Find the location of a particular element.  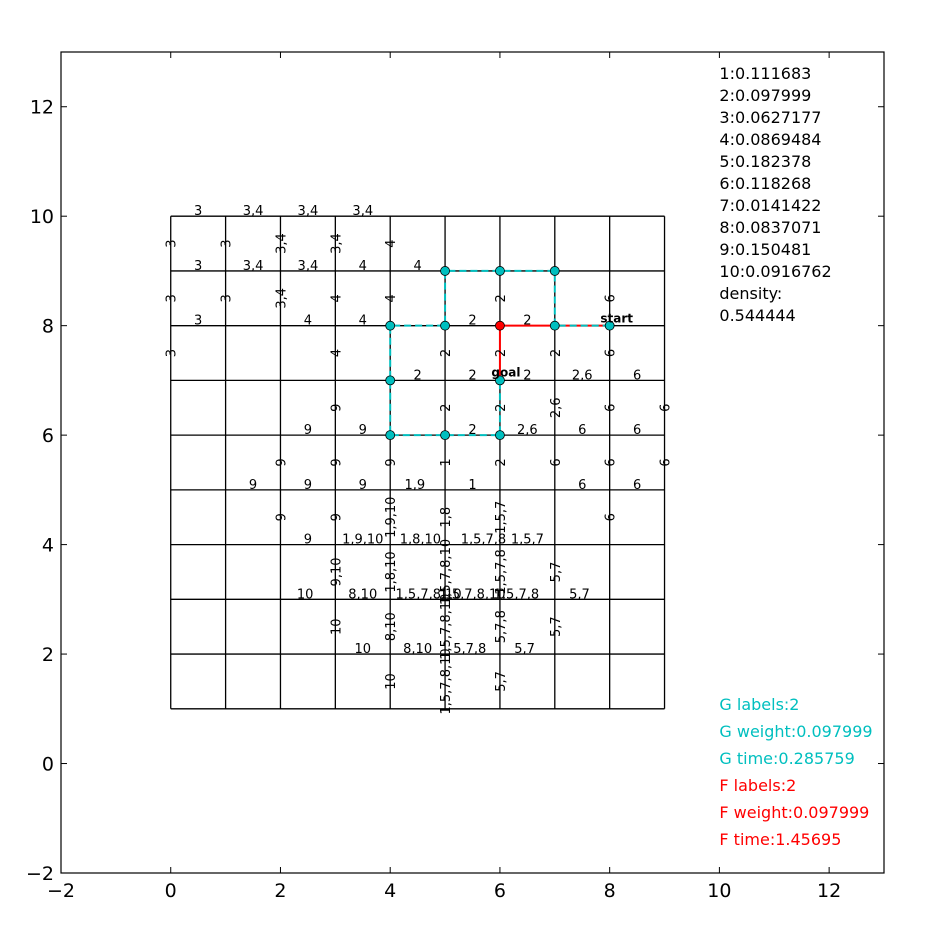

edge-label-vertical: 9,10 is located at coordinates (336, 571).